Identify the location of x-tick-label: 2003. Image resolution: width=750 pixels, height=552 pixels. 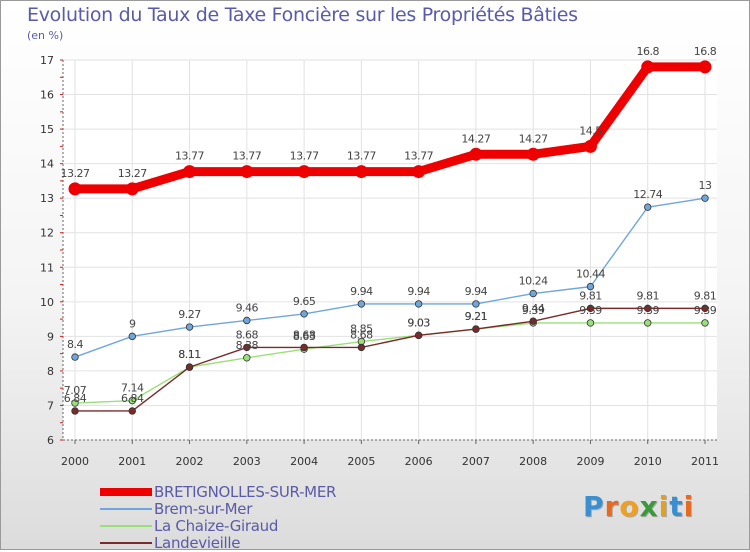
(247, 461).